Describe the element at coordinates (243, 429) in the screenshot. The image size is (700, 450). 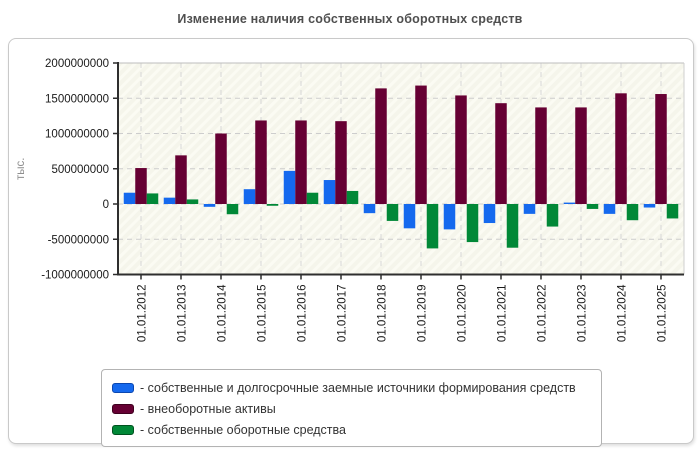
I see `legend-label: - собственные оборотные средства` at that location.